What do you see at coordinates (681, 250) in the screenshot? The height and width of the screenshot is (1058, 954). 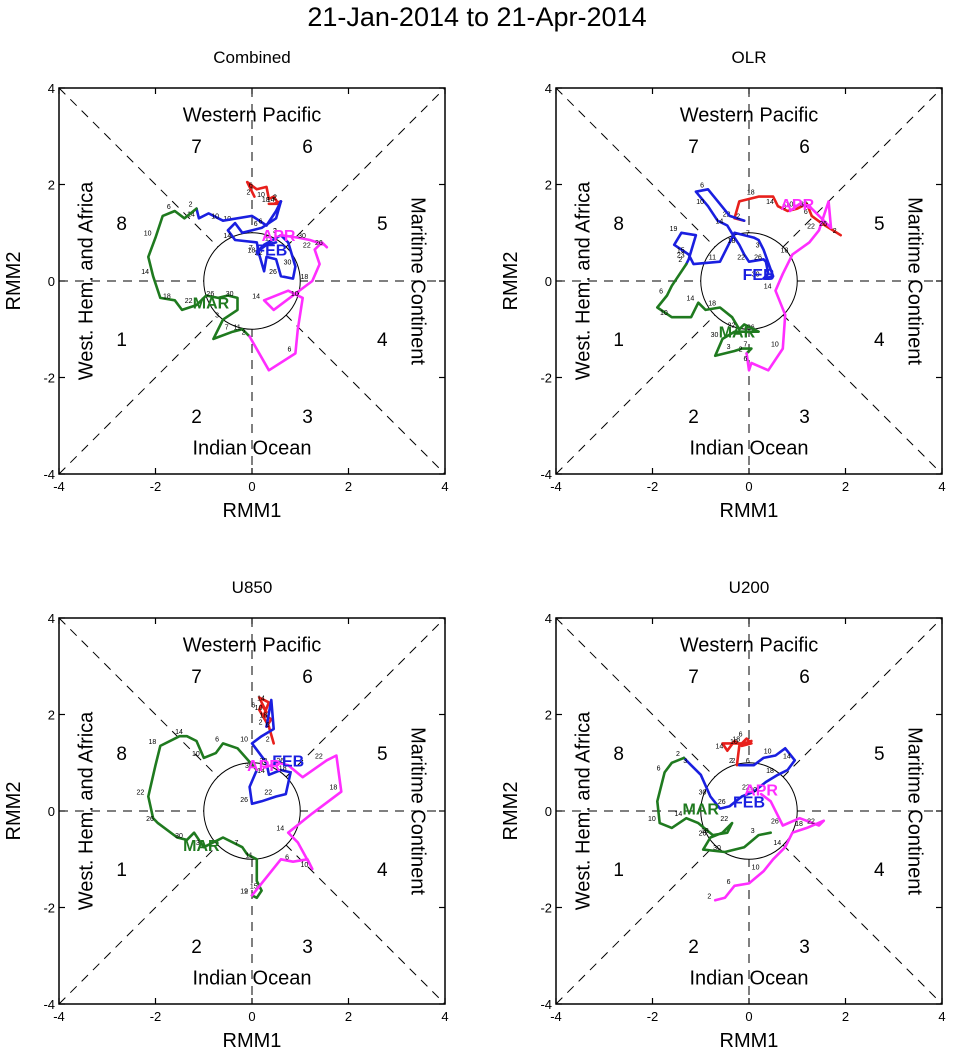 I see `day-label: 15` at bounding box center [681, 250].